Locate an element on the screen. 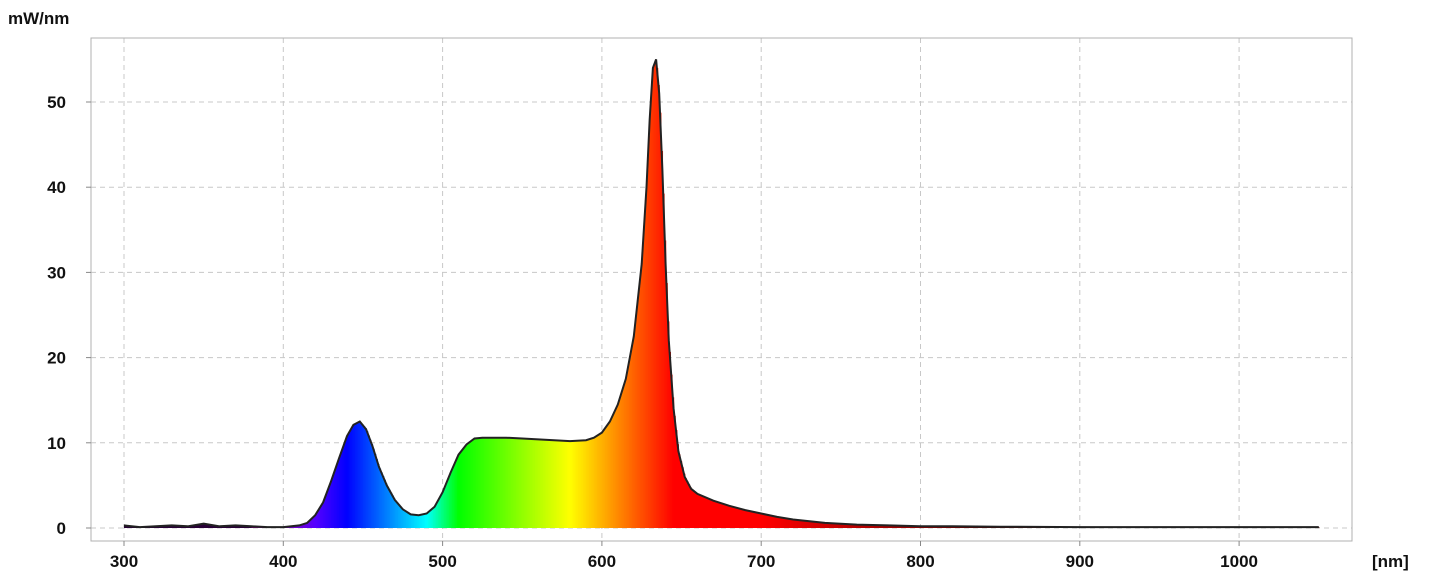 The image size is (1440, 574). x-tick-label: 600 is located at coordinates (602, 561).